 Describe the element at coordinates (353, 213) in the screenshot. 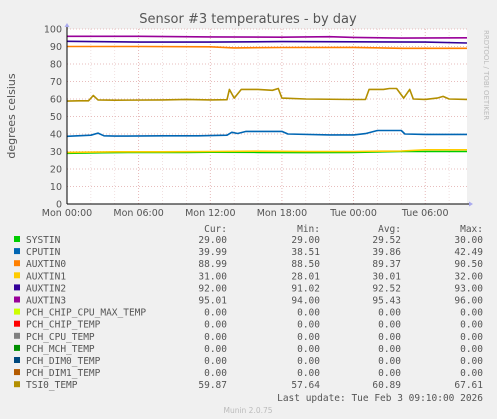

I see `x-tick-label: Tue 00:00` at that location.